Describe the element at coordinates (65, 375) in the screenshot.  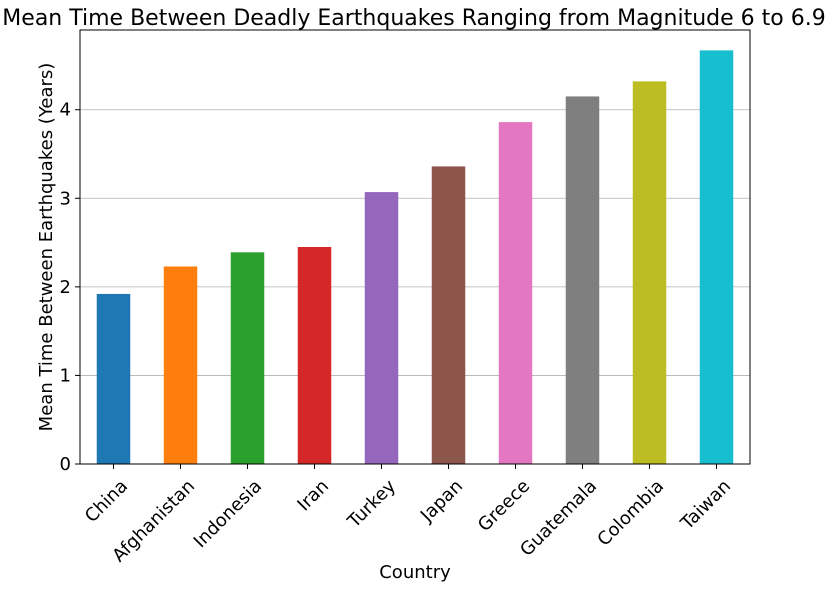
I see `y-tick-label-1: 1` at that location.